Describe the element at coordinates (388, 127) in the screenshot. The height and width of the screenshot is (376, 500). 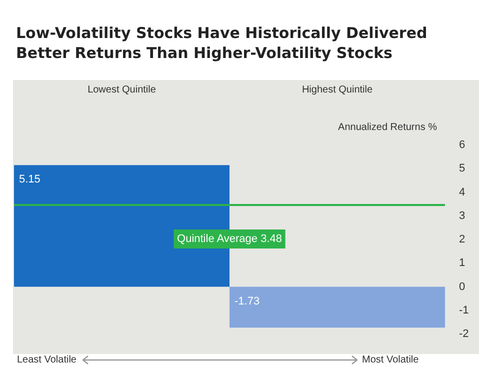
I see `y-axis-title: Annualized Returns %` at that location.